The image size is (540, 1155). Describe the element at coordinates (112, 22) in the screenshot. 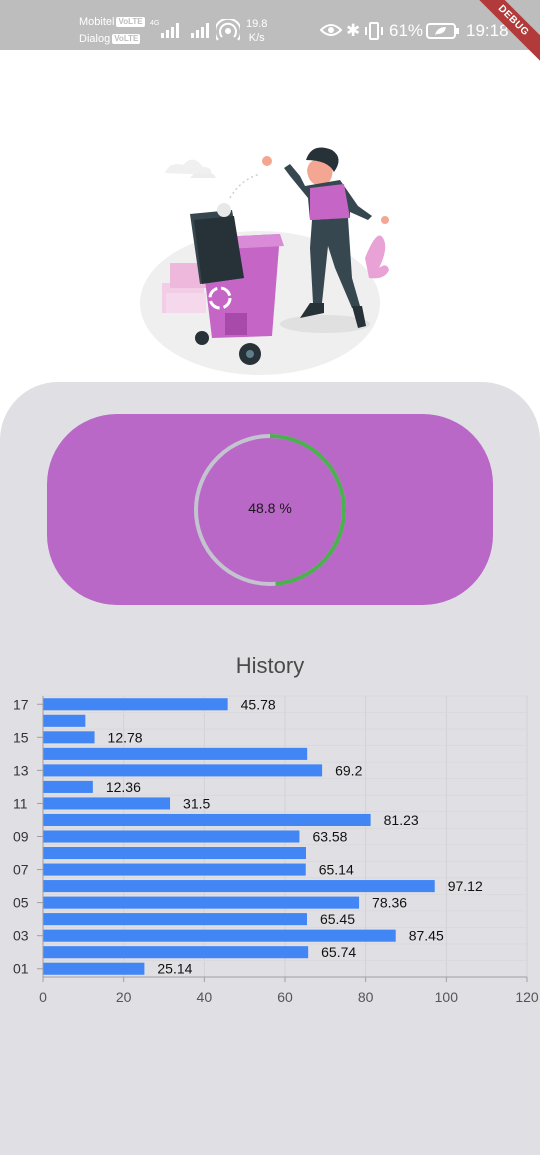

I see `carrier-1: Mobitel VoLTE` at that location.